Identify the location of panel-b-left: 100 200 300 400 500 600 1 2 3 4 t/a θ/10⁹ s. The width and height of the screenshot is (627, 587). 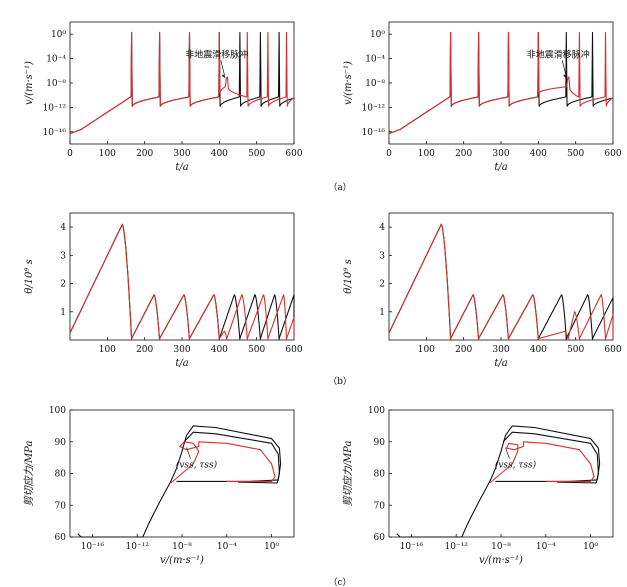
(163, 290).